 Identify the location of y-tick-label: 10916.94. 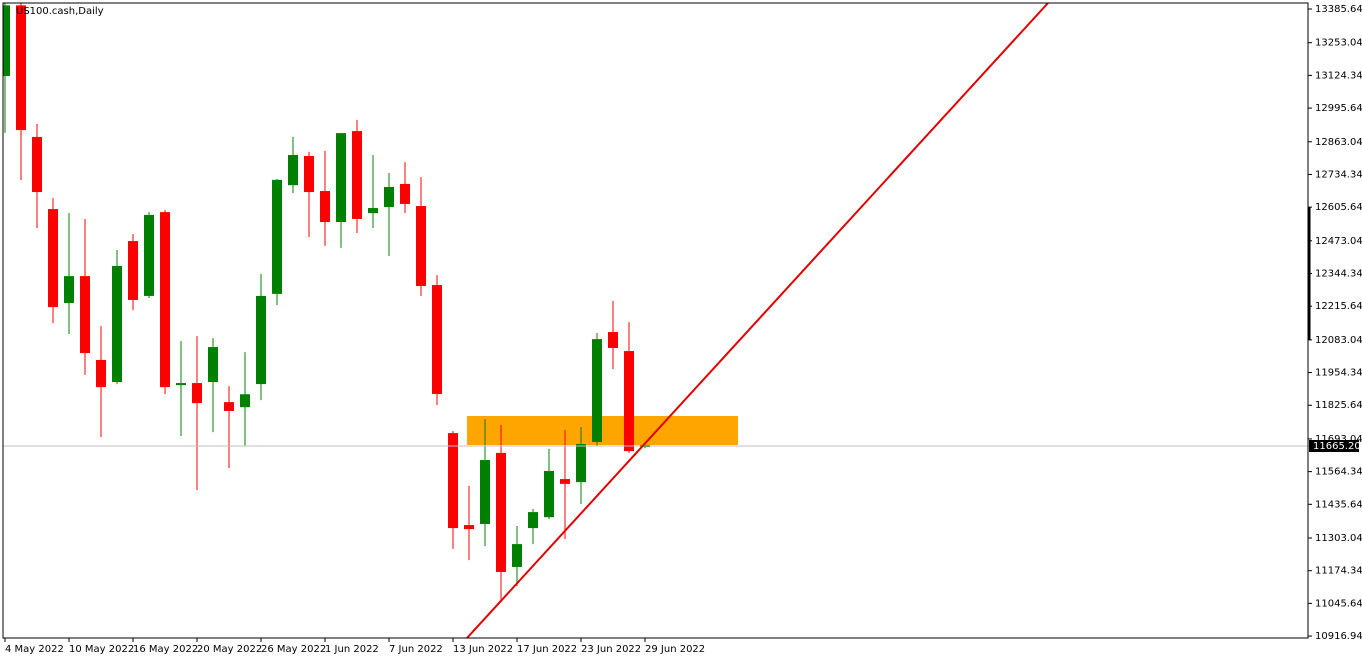
(1338, 636).